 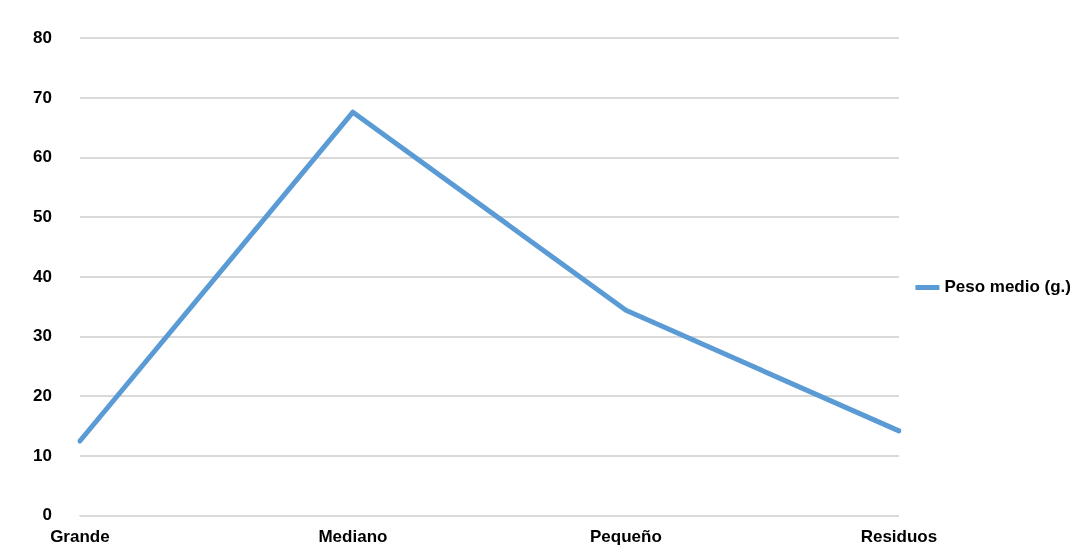 I want to click on y-tick-label: 50, so click(x=42, y=216).